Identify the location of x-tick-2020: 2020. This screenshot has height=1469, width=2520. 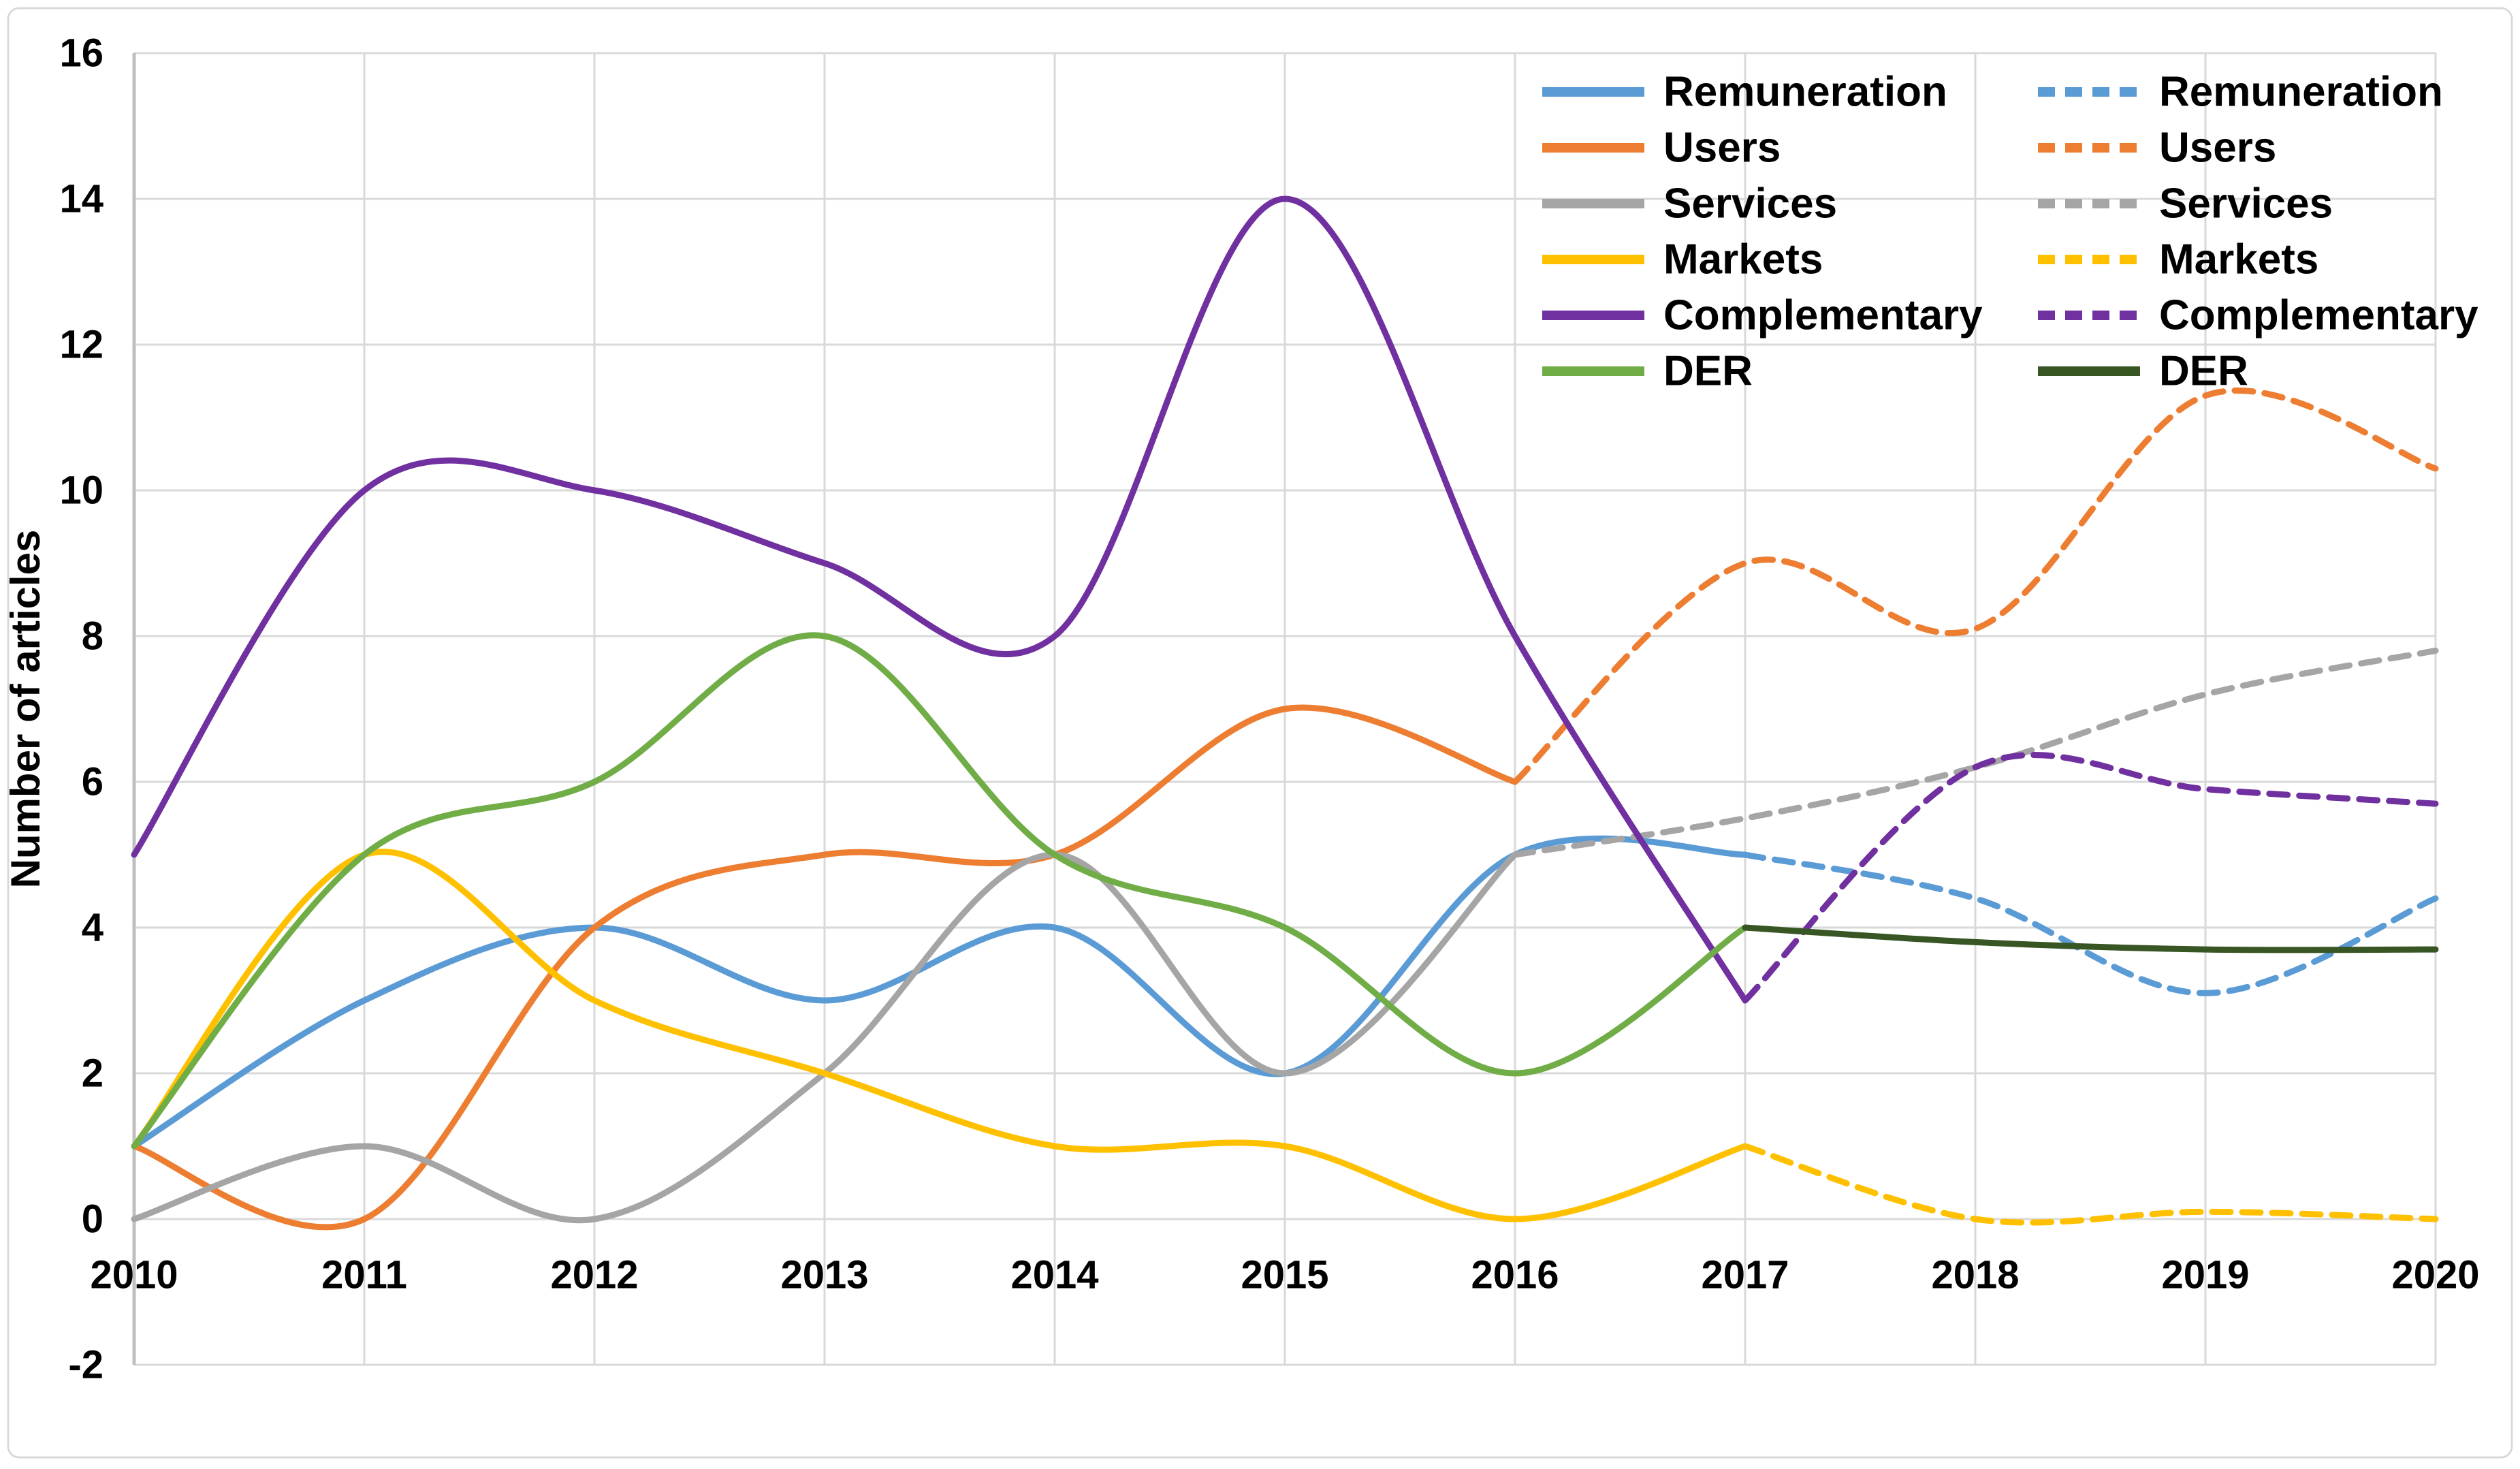
(2435, 1275).